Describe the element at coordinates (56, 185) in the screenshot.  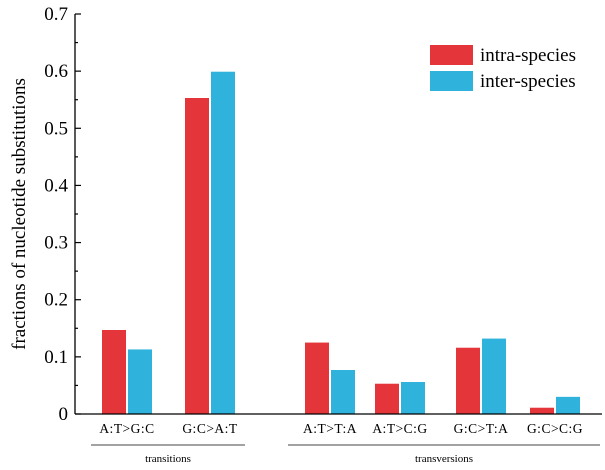
I see `y-tick-label: 0.4` at that location.